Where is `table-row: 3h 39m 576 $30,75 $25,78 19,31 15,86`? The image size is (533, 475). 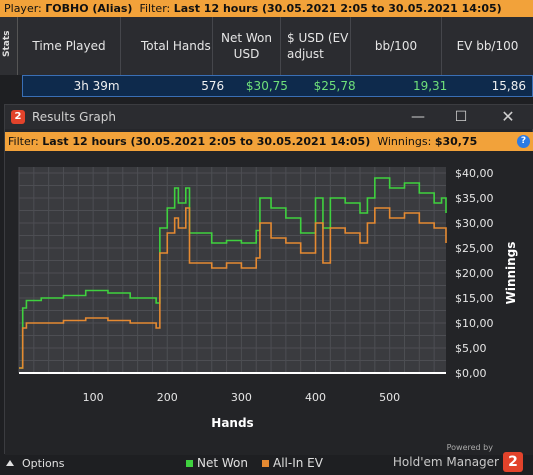 table-row: 3h 39m 576 $30,75 $25,78 19,31 15,86 is located at coordinates (277, 86).